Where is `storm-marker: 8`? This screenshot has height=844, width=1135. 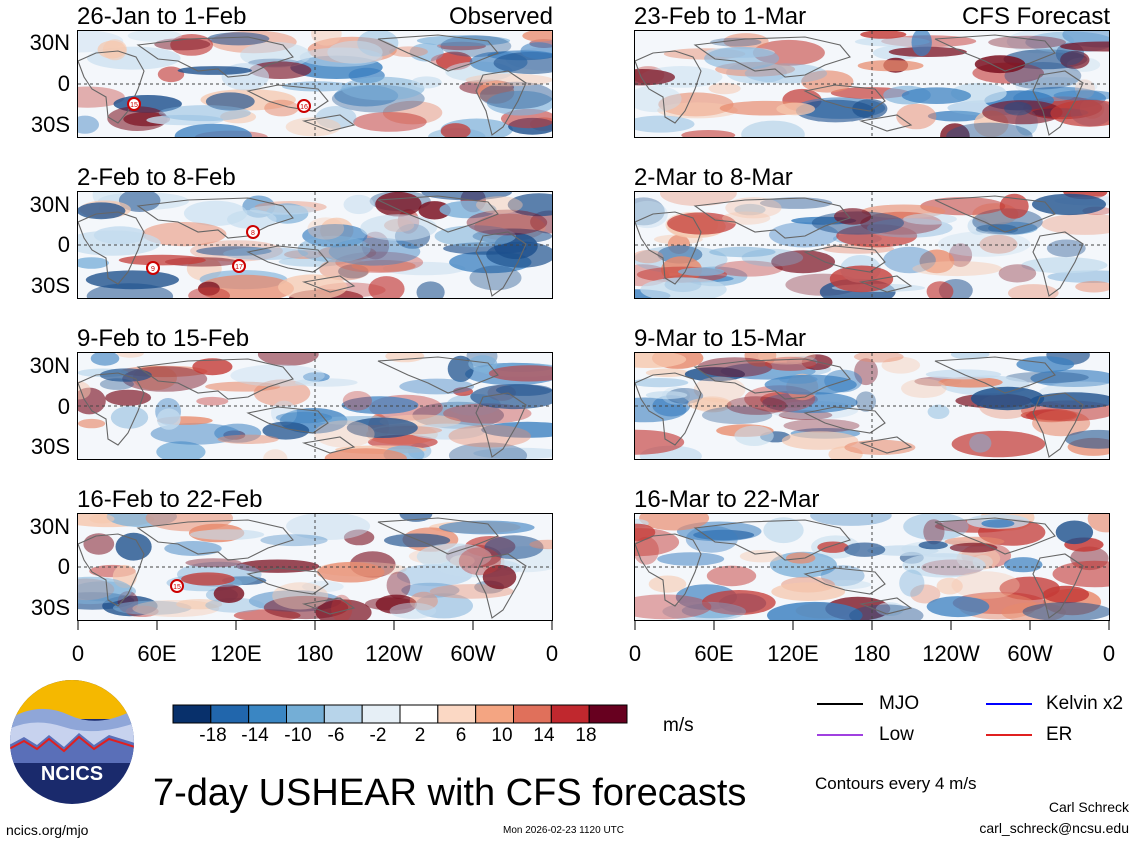 storm-marker: 8 is located at coordinates (253, 232).